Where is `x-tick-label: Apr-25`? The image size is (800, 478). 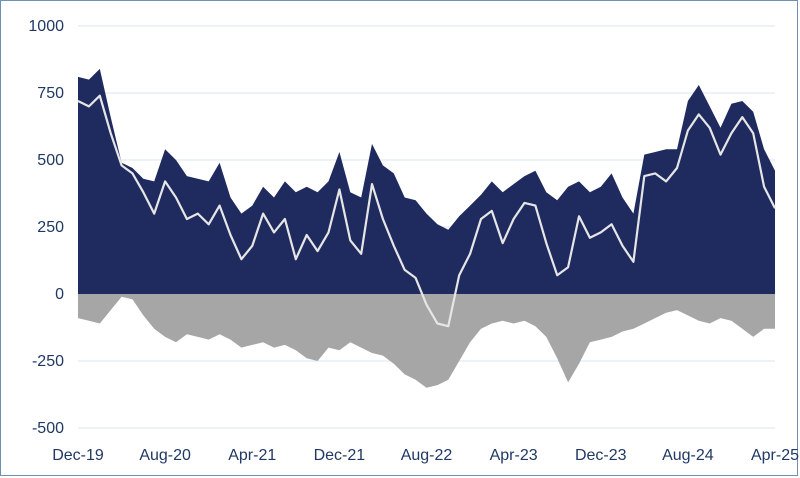
x-tick-label: Apr-25 is located at coordinates (775, 455).